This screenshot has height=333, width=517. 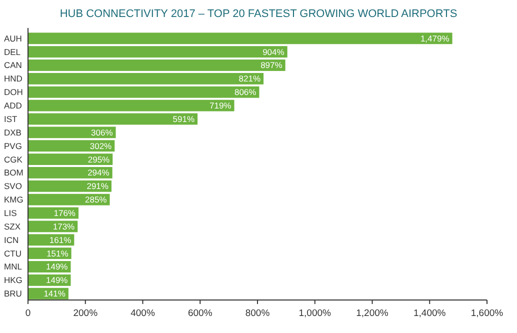 I want to click on x-tick-label: 0, so click(x=28, y=313).